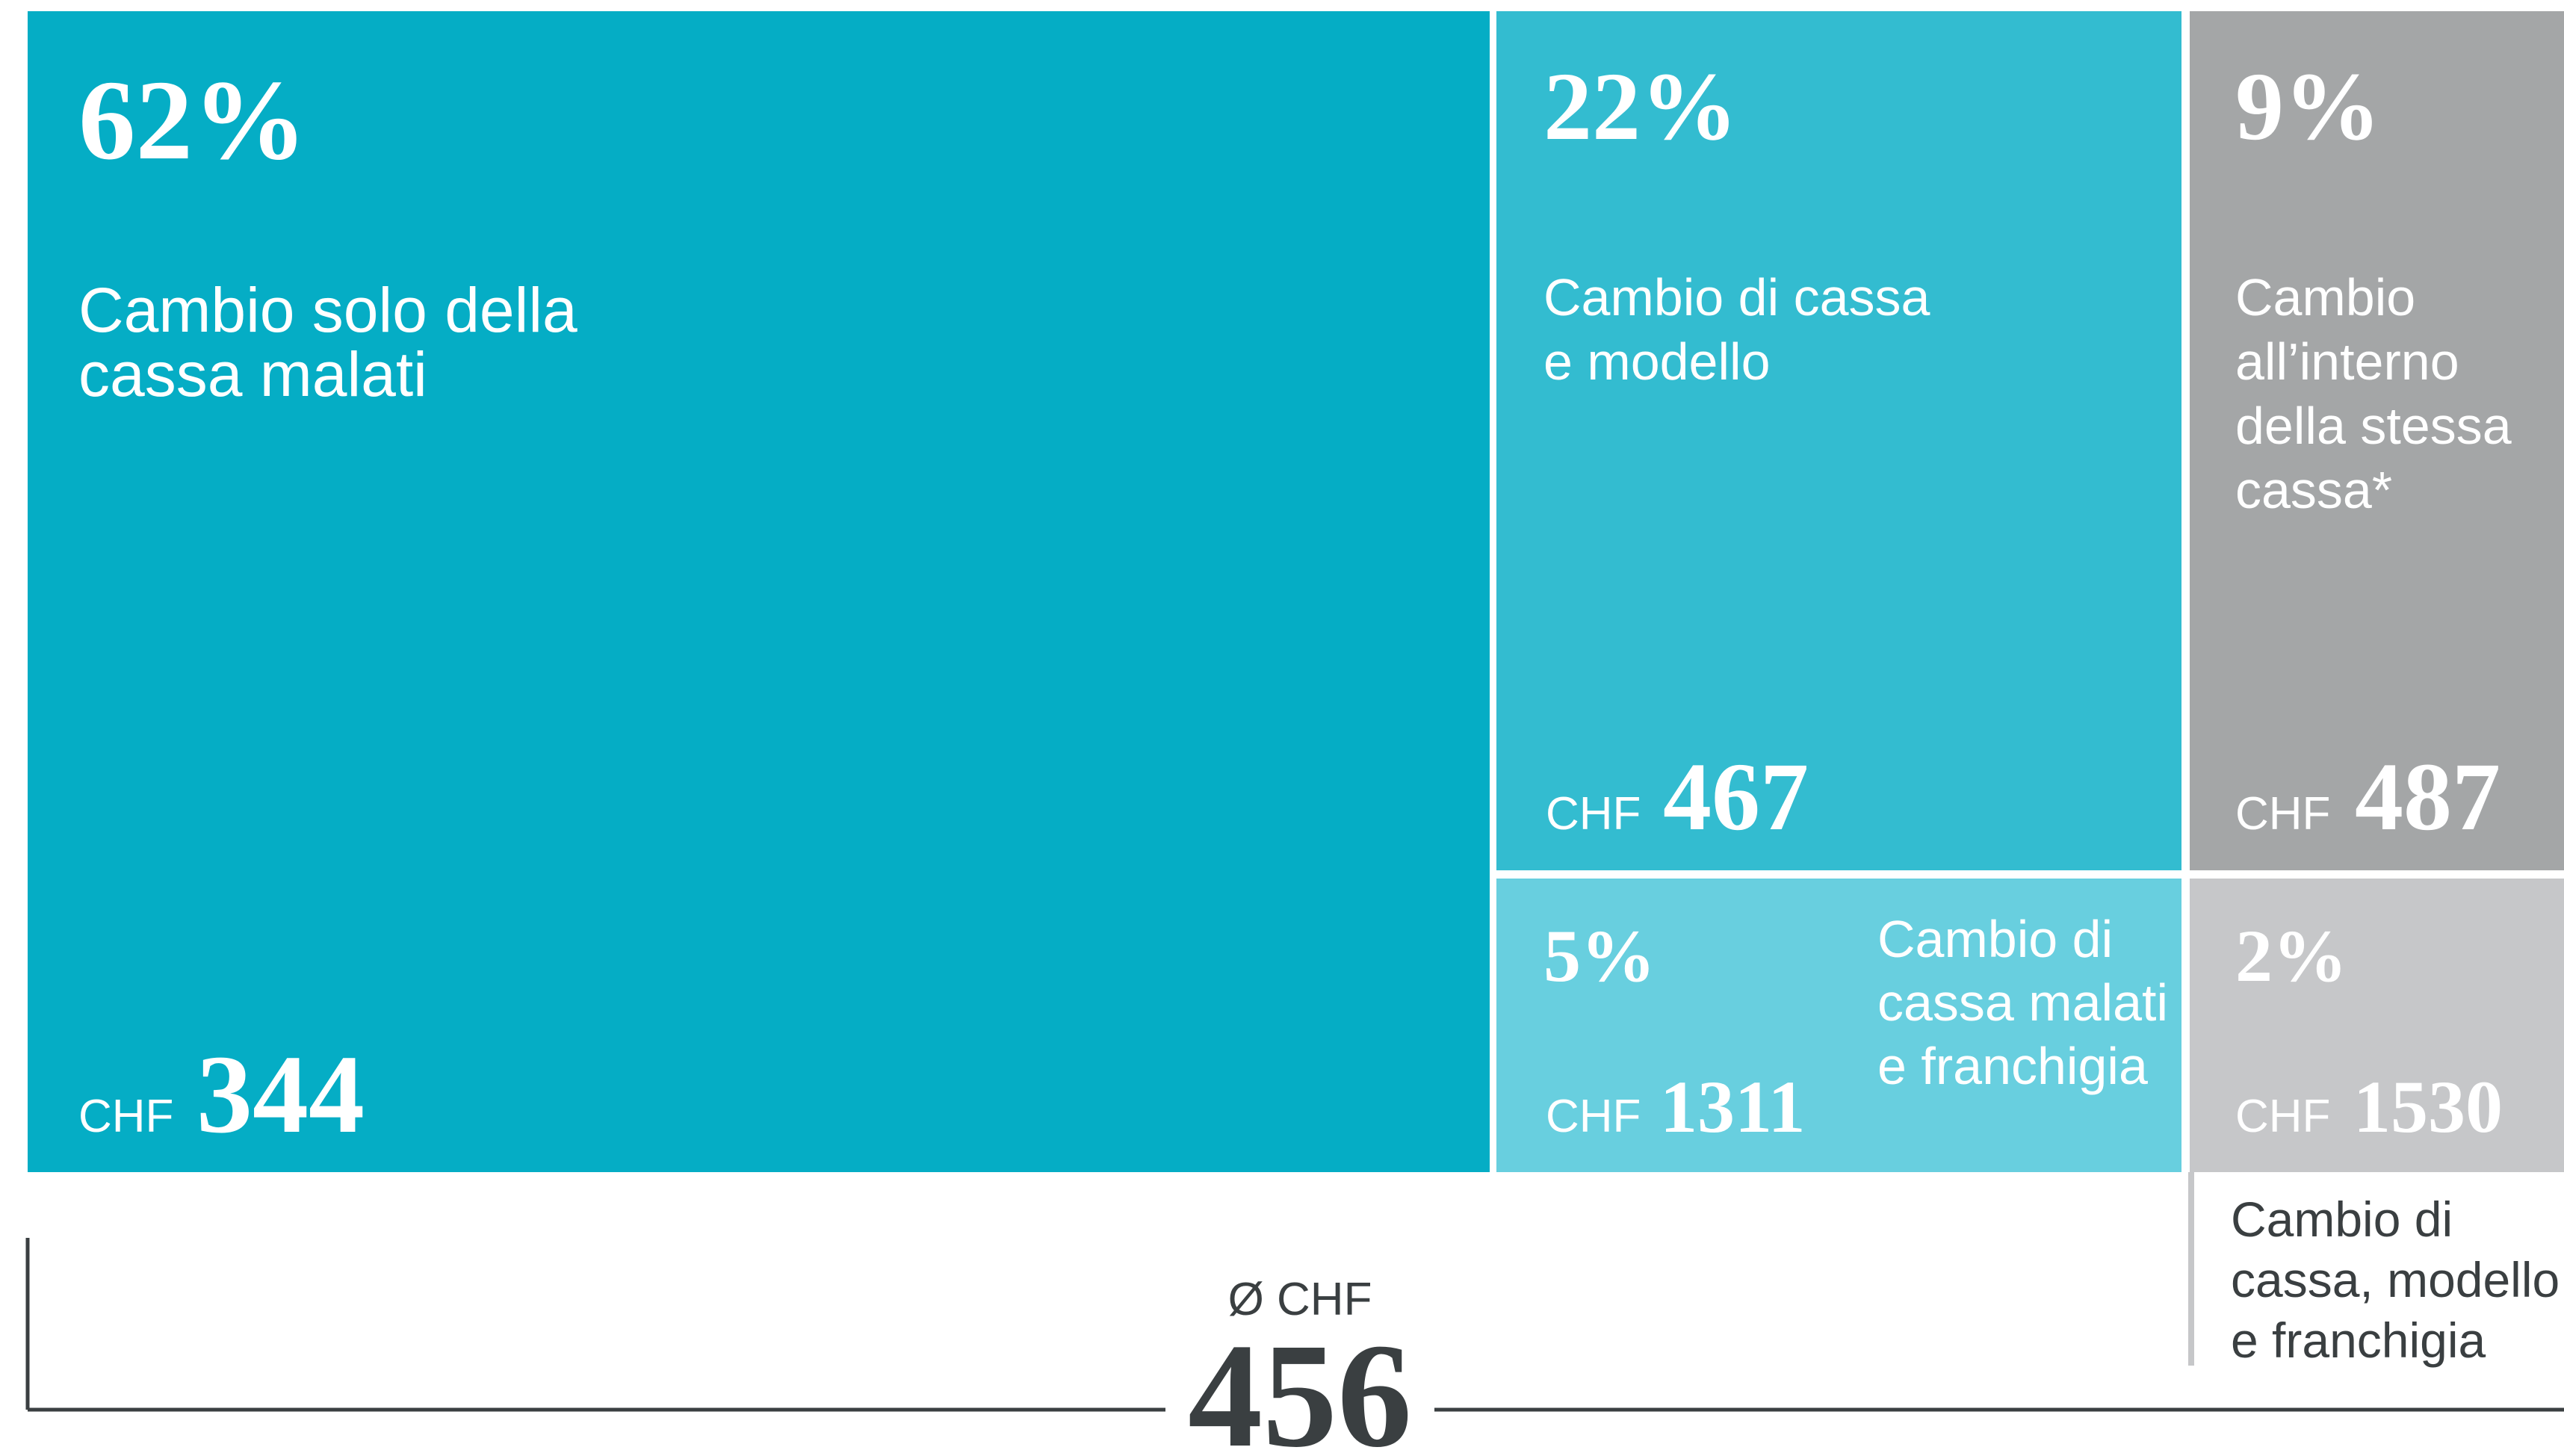 The width and height of the screenshot is (2564, 1456). Describe the element at coordinates (280, 1094) in the screenshot. I see `amount-label: 344` at that location.